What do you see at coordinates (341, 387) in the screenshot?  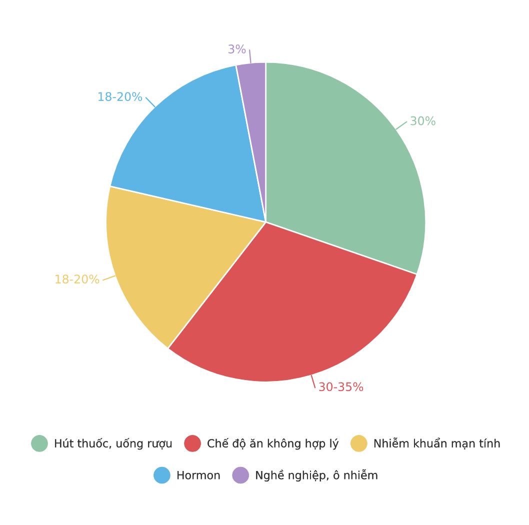 I see `data-label: 30-35%` at bounding box center [341, 387].